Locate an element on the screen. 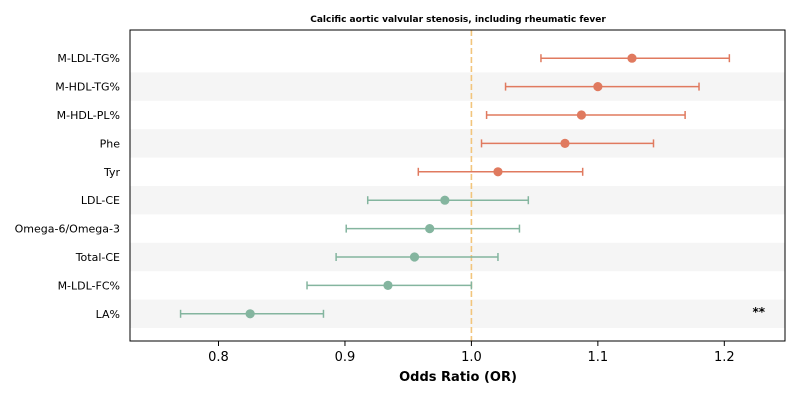 The image size is (800, 400). x-tick-label: 1.2 is located at coordinates (724, 357).